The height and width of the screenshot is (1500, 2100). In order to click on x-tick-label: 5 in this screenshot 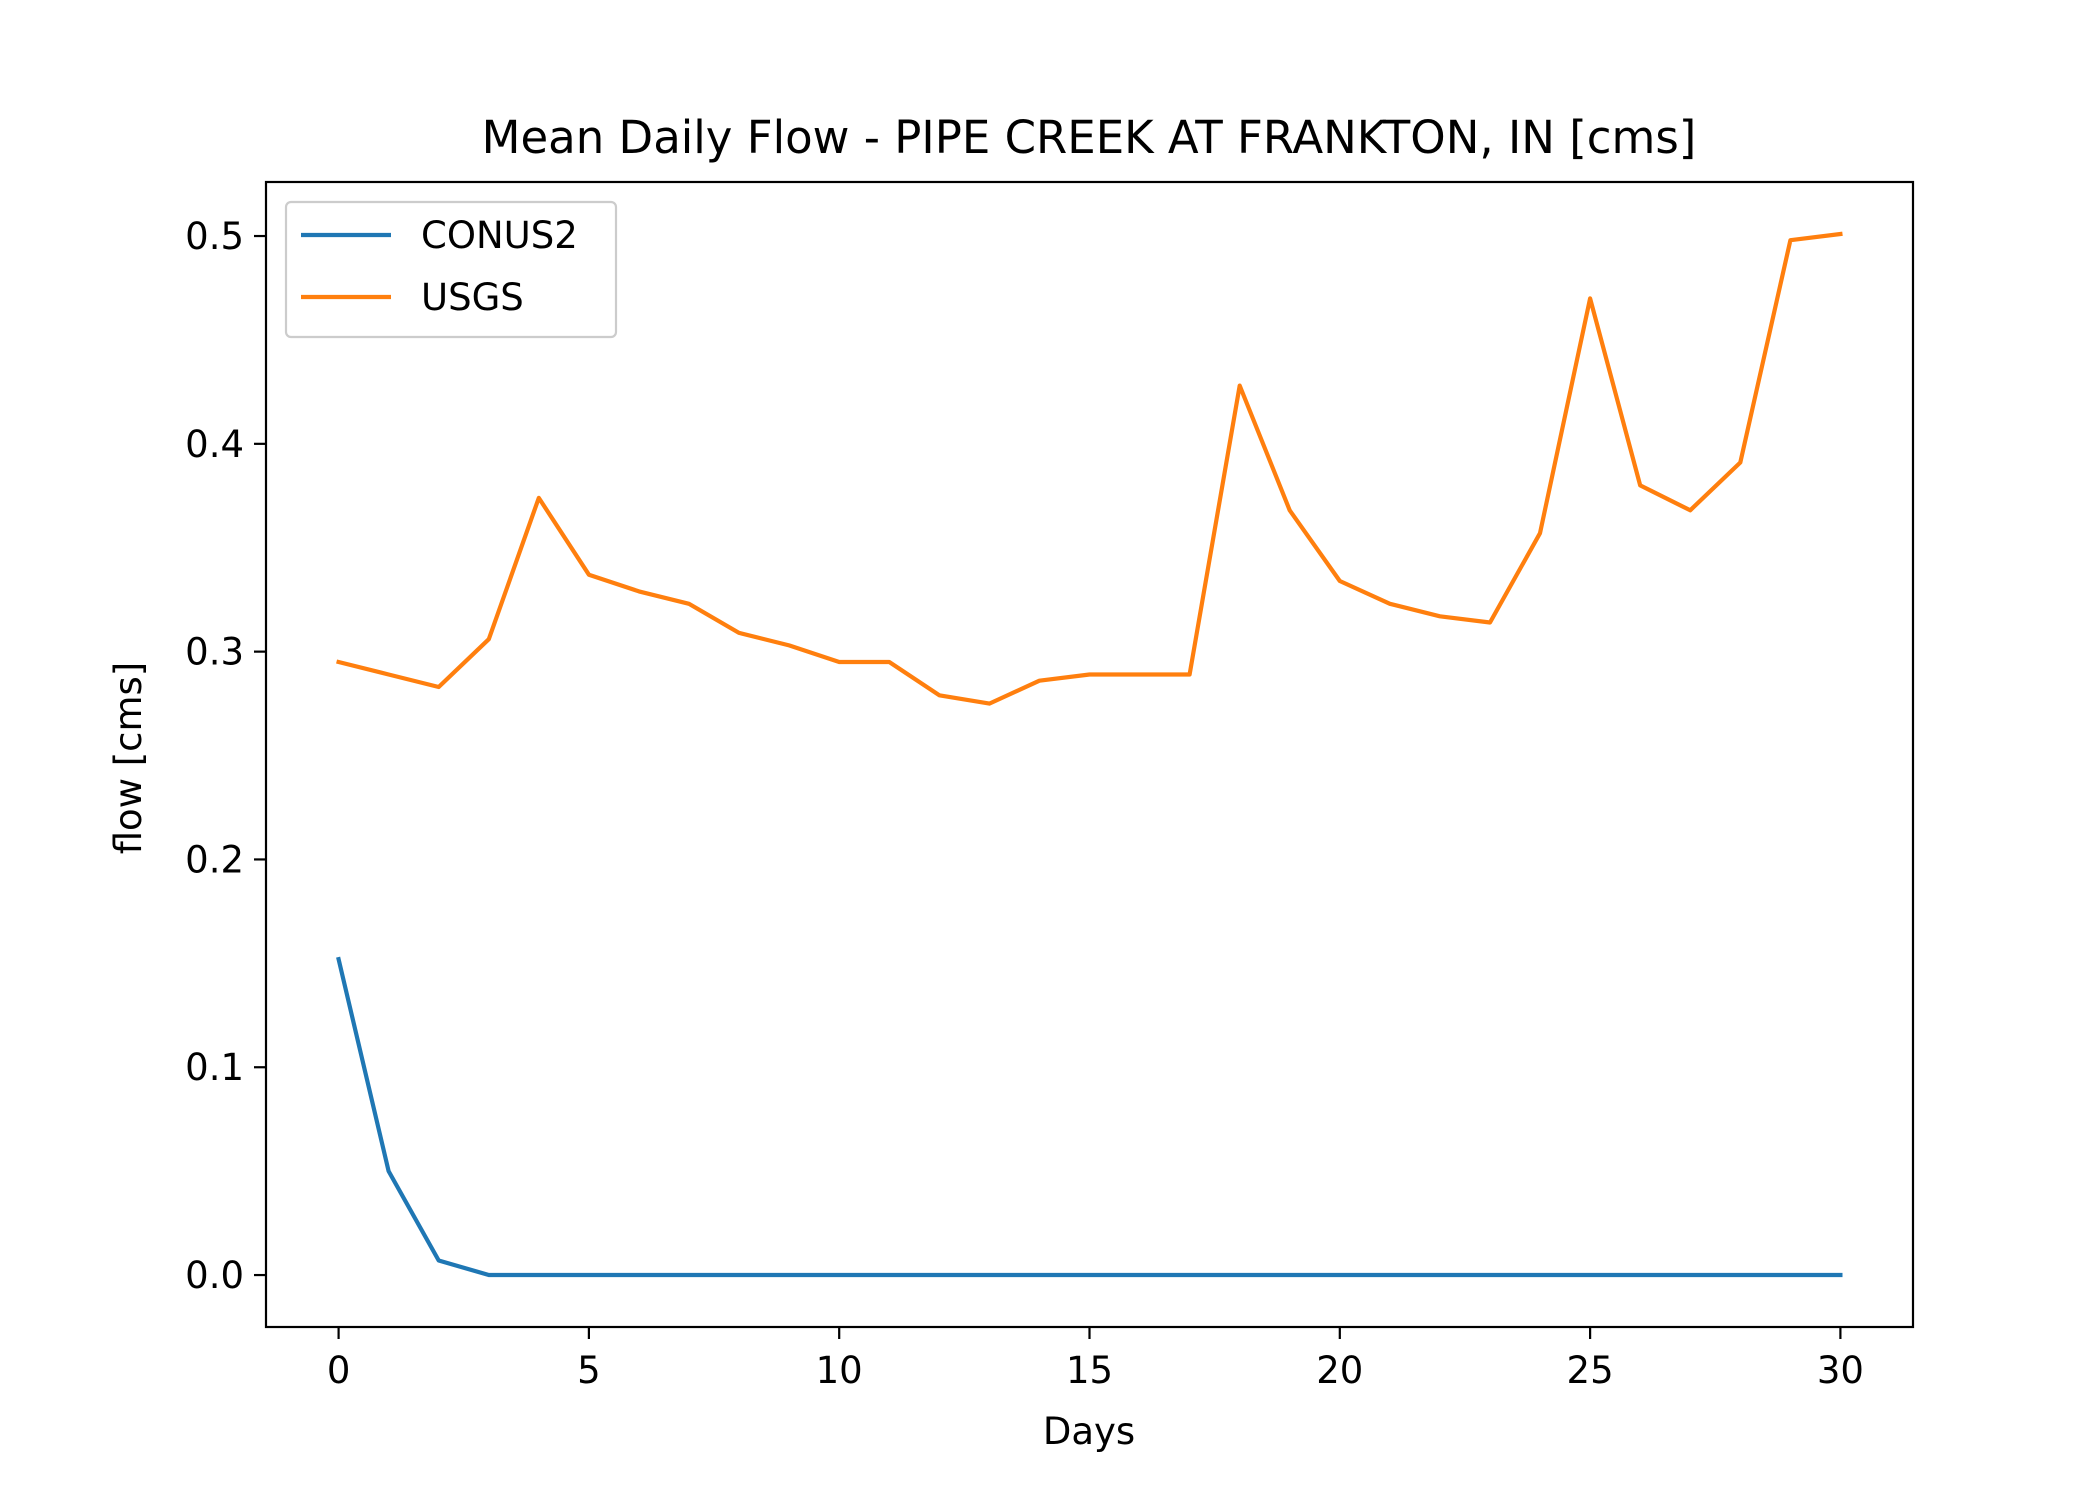, I will do `click(589, 1370)`.